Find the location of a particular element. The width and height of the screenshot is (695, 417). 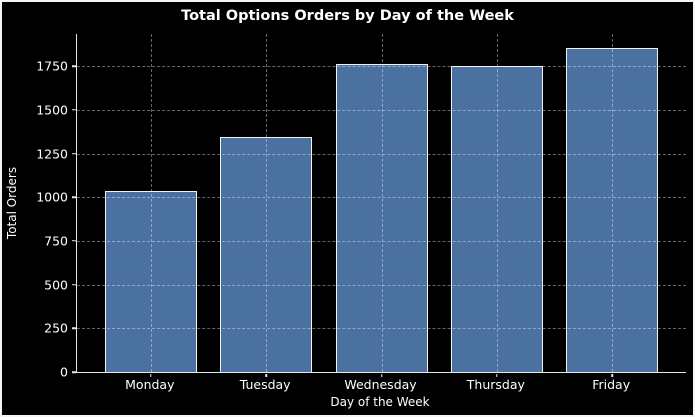

bar-tuesday is located at coordinates (266, 254).